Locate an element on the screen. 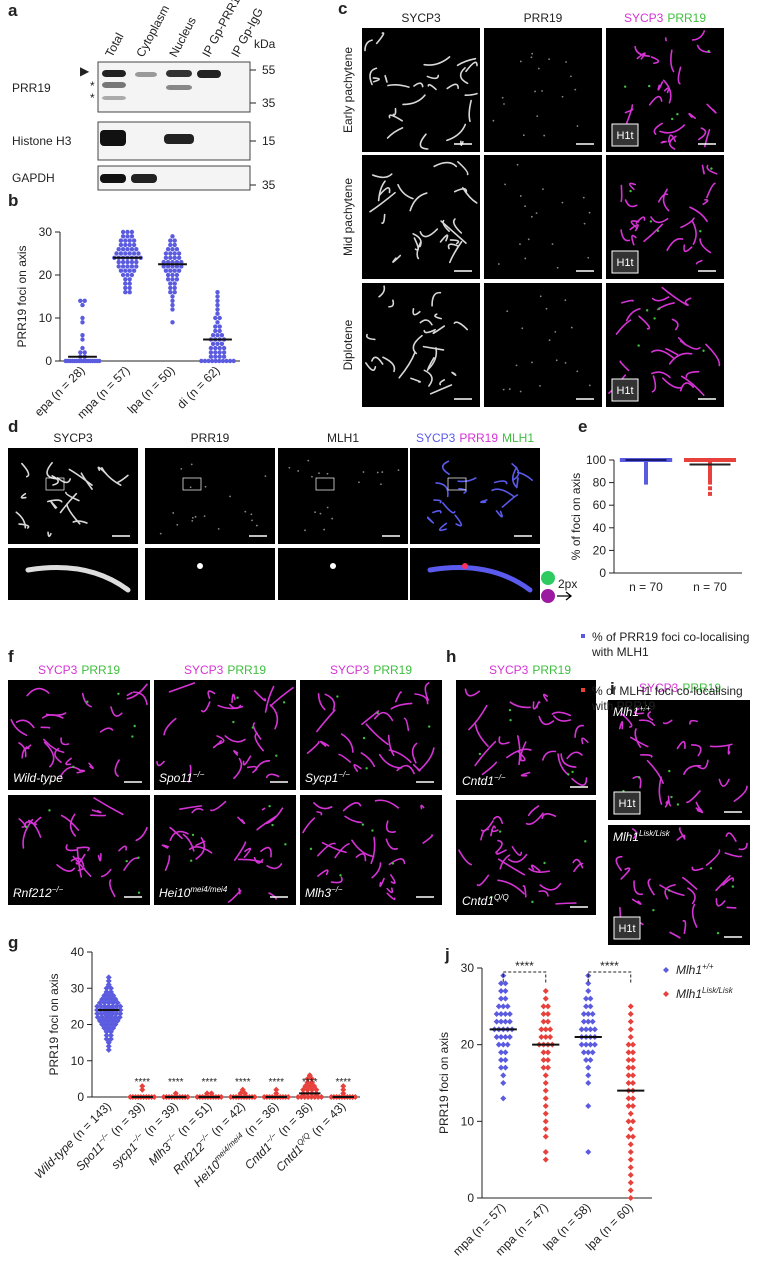  label-part: Mlh1 is located at coordinates (626, 837).